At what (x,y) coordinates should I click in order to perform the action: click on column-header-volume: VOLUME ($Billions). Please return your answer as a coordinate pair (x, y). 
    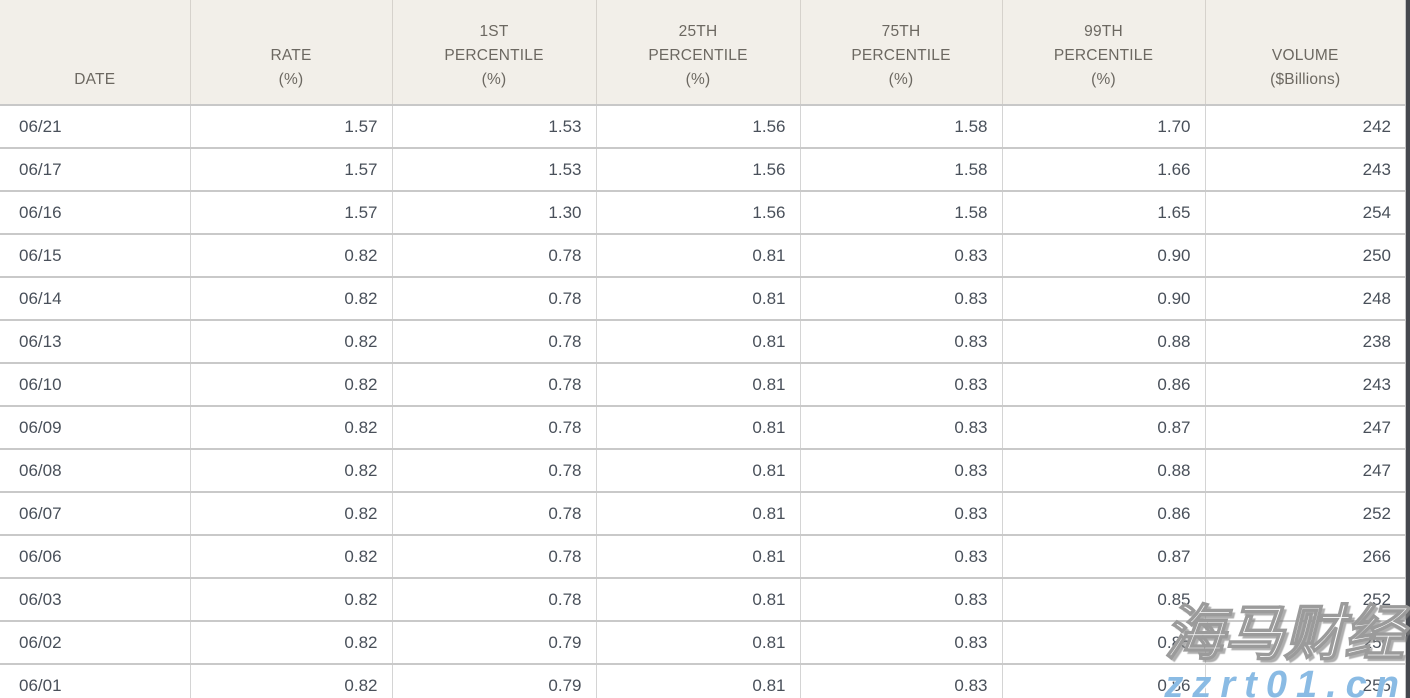
    Looking at the image, I should click on (1305, 53).